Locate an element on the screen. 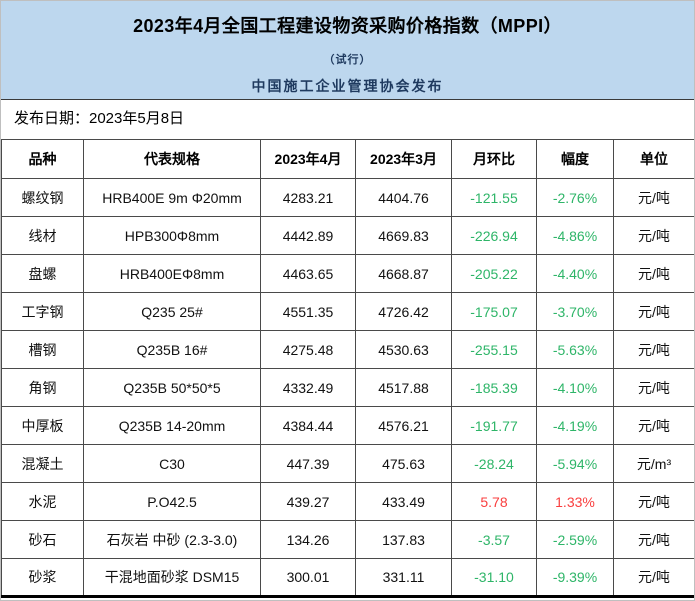  table-row: 水泥 P.O42.5 439.27 433.49 5.78 1.33% 元/吨 is located at coordinates (347, 501).